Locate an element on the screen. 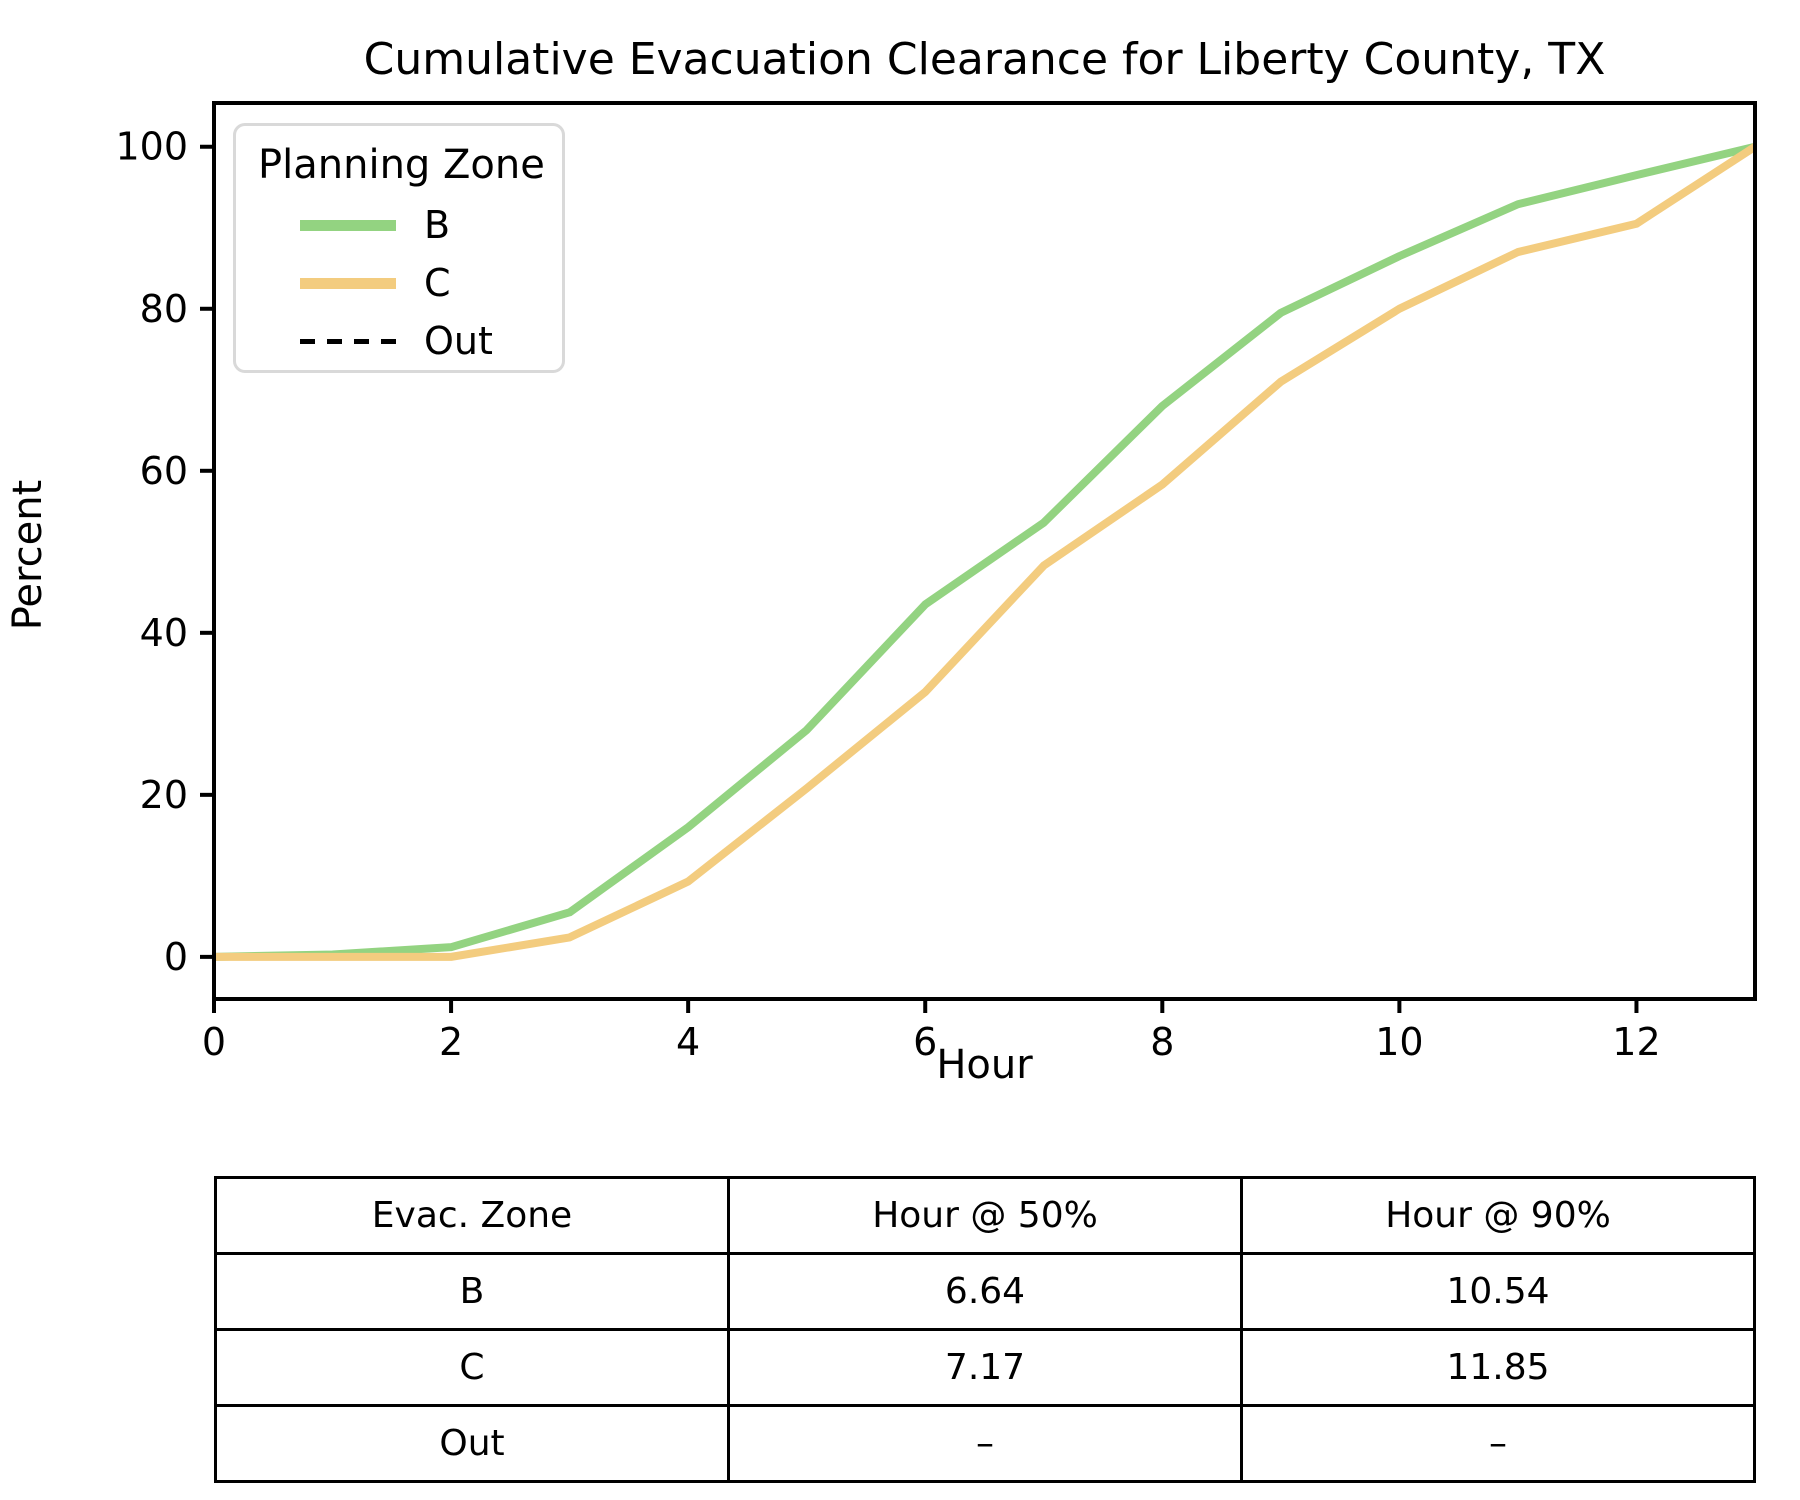 The image size is (1800, 1500). table-cell: C is located at coordinates (472, 1367).